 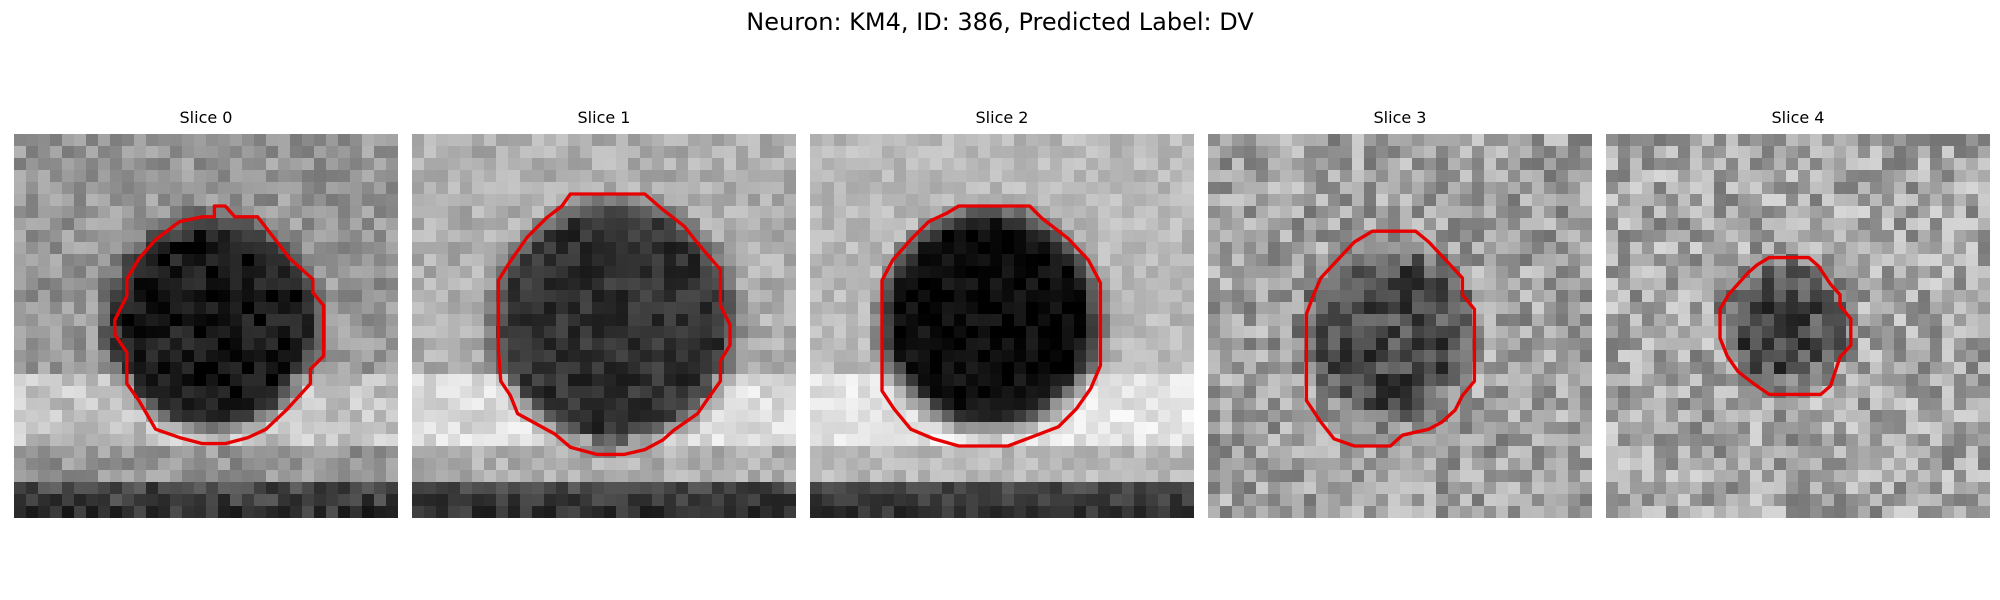 What do you see at coordinates (1400, 117) in the screenshot?
I see `panel-title: Slice 3` at bounding box center [1400, 117].